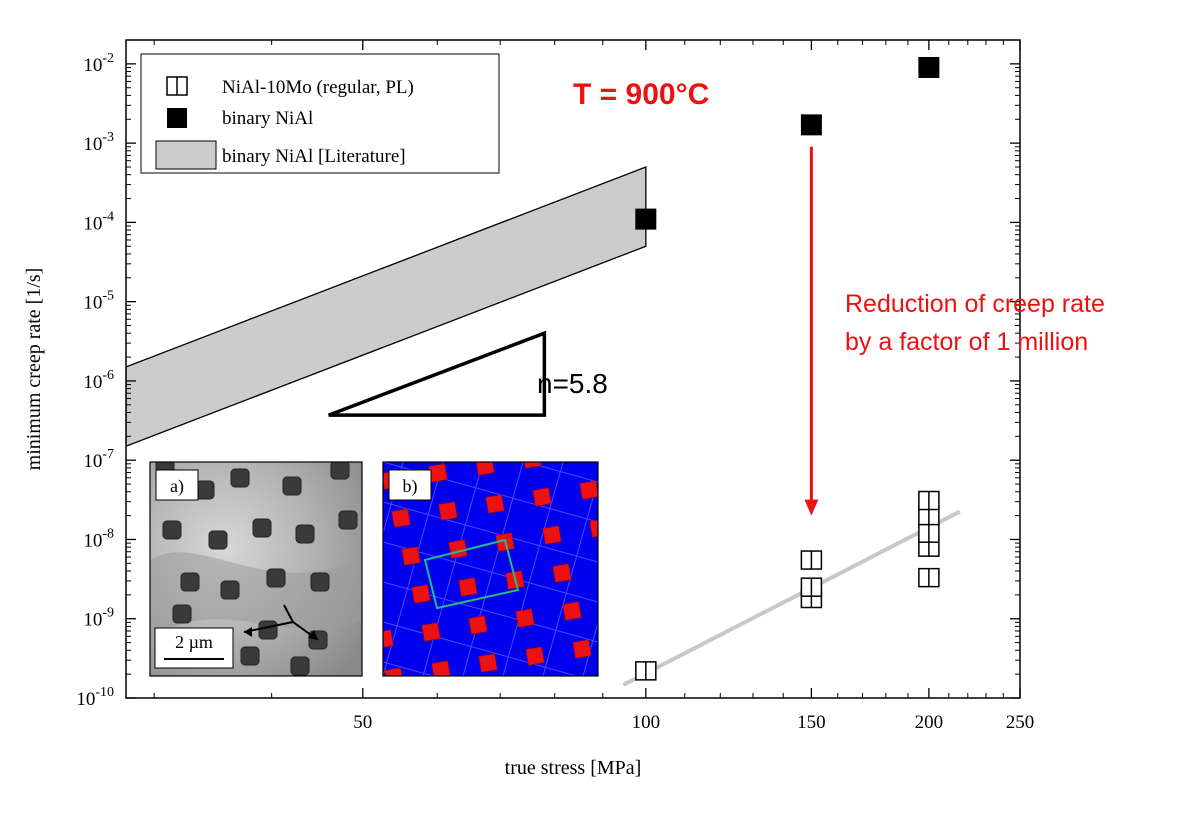  What do you see at coordinates (98, 618) in the screenshot?
I see `y-tick-label: 10⁻⁹` at bounding box center [98, 618].